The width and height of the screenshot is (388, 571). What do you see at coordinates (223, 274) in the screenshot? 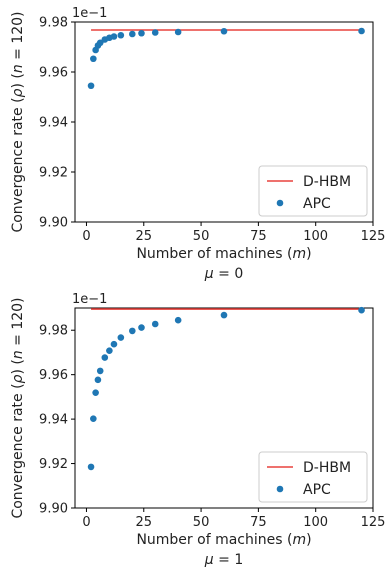
I see `subtitle: μ = 0` at bounding box center [223, 274].